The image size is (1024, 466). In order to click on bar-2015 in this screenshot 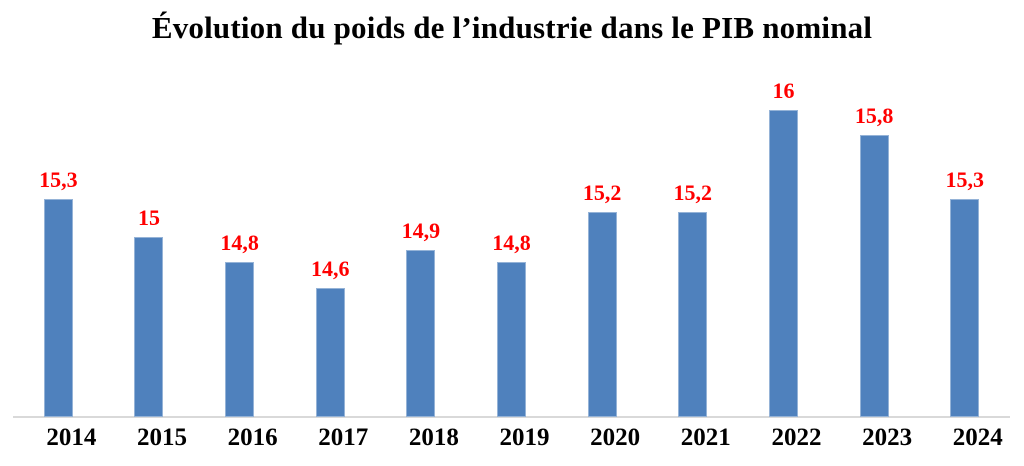, I will do `click(149, 327)`.